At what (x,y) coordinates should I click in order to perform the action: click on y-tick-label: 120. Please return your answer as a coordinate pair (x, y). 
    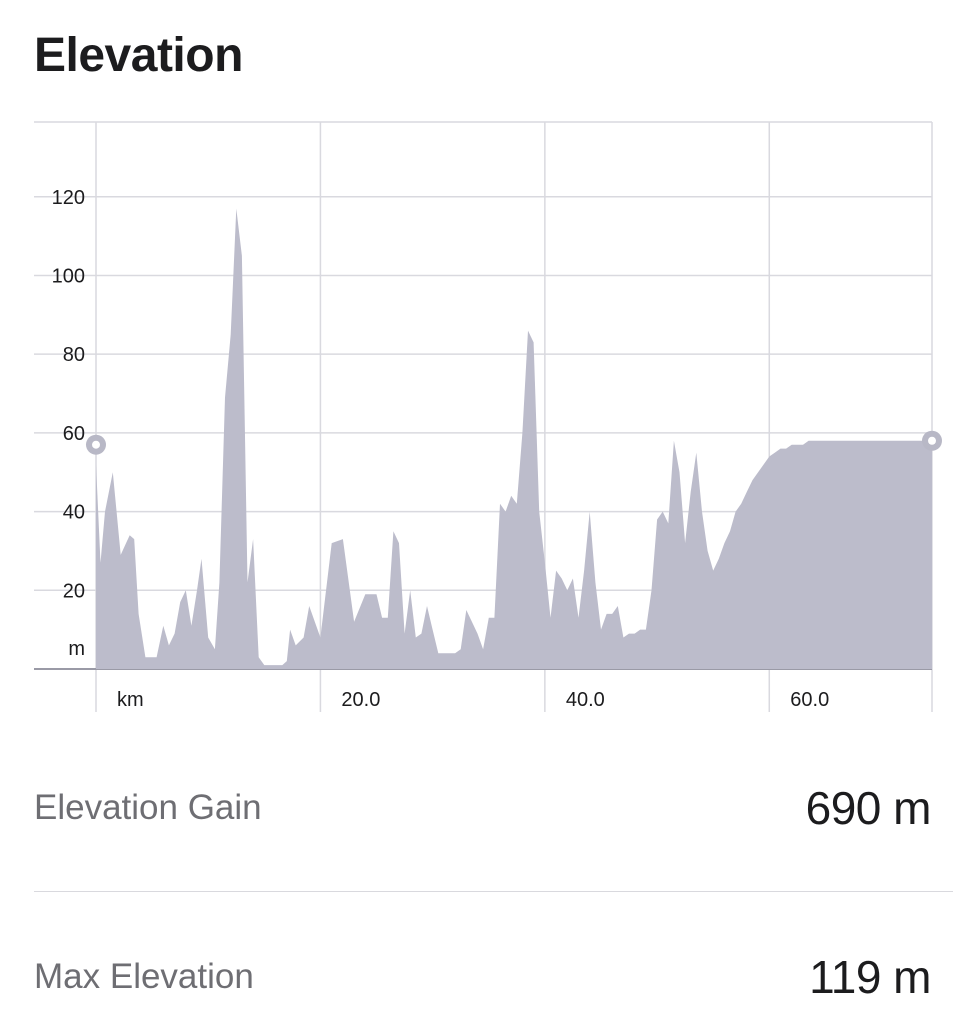
    Looking at the image, I should click on (68, 198).